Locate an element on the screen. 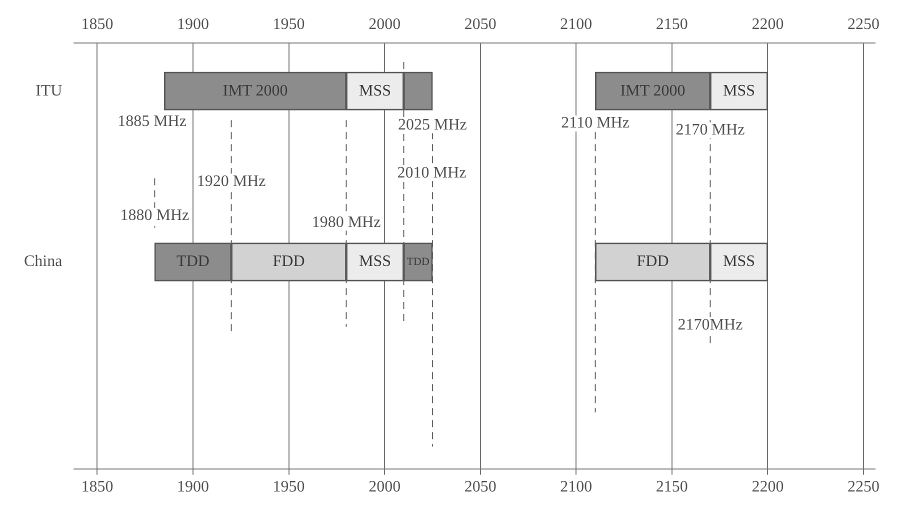  x-tick-label: 2000 is located at coordinates (384, 24).